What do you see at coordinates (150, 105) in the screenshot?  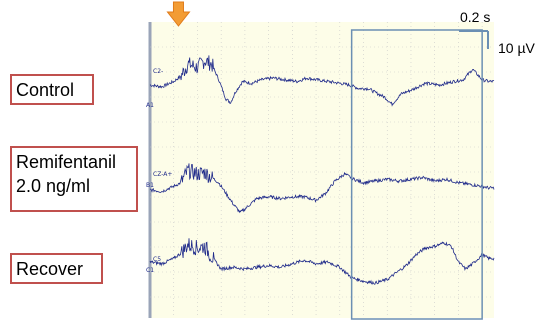 I see `channel-tag: A1` at bounding box center [150, 105].